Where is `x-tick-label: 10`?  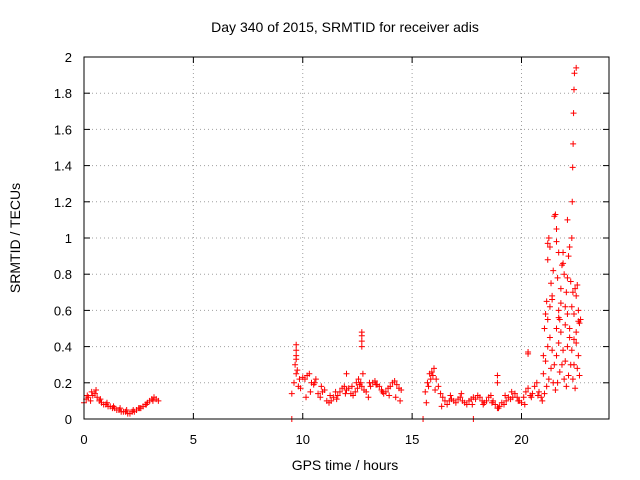
x-tick-label: 10 is located at coordinates (303, 439).